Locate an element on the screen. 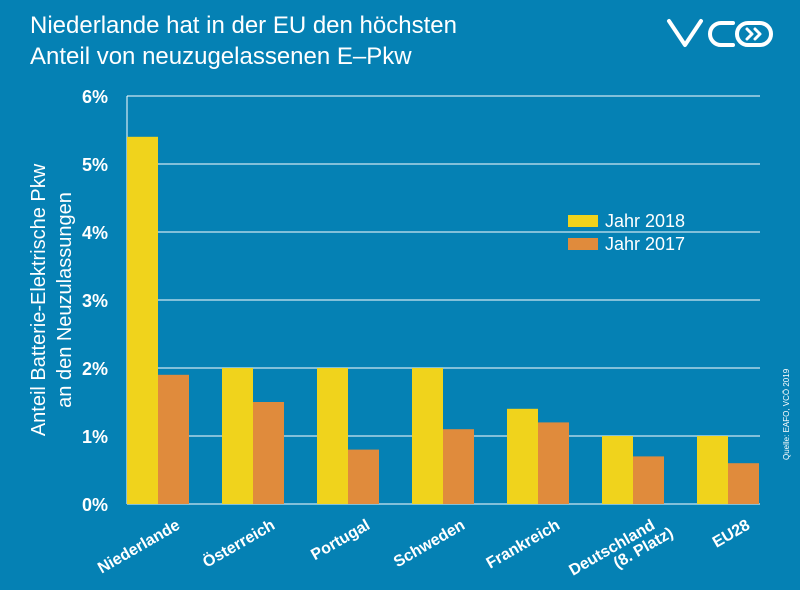 Image resolution: width=800 pixels, height=590 pixels. y-axis-label-1: Anteil Batterie-Elektrische Pkw is located at coordinates (39, 299).